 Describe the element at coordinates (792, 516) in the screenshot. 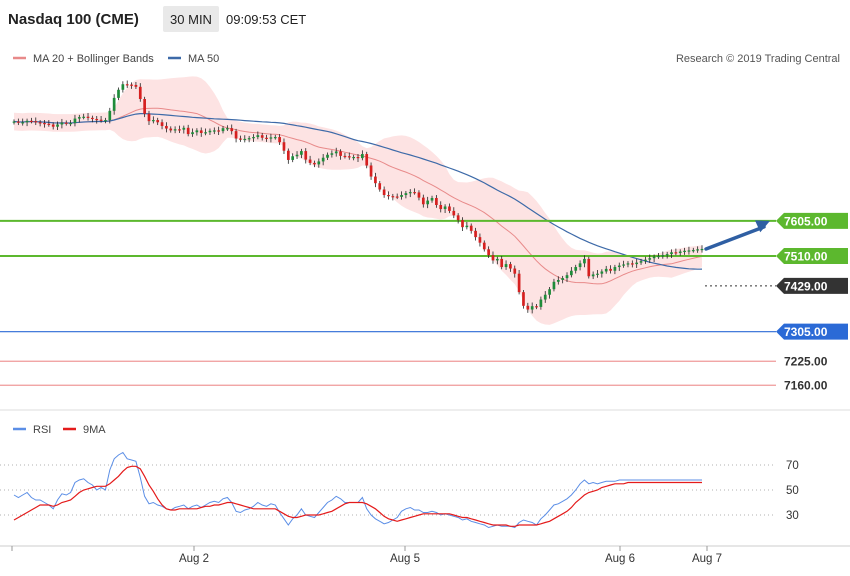

I see `rsi-tick-label: 30` at that location.